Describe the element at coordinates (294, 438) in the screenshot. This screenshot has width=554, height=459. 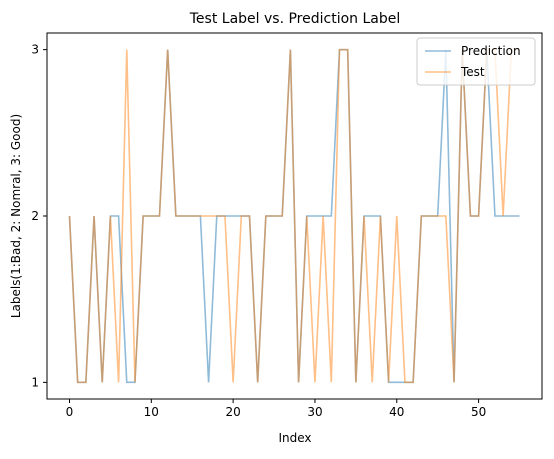
I see `x-axis-label: Index` at that location.